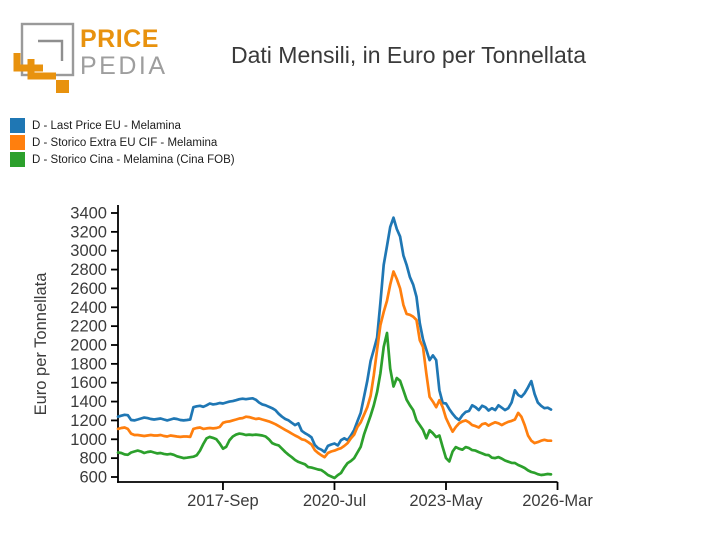  I want to click on legend-item: D - Storico Extra EU CIF - Melamina, so click(122, 142).